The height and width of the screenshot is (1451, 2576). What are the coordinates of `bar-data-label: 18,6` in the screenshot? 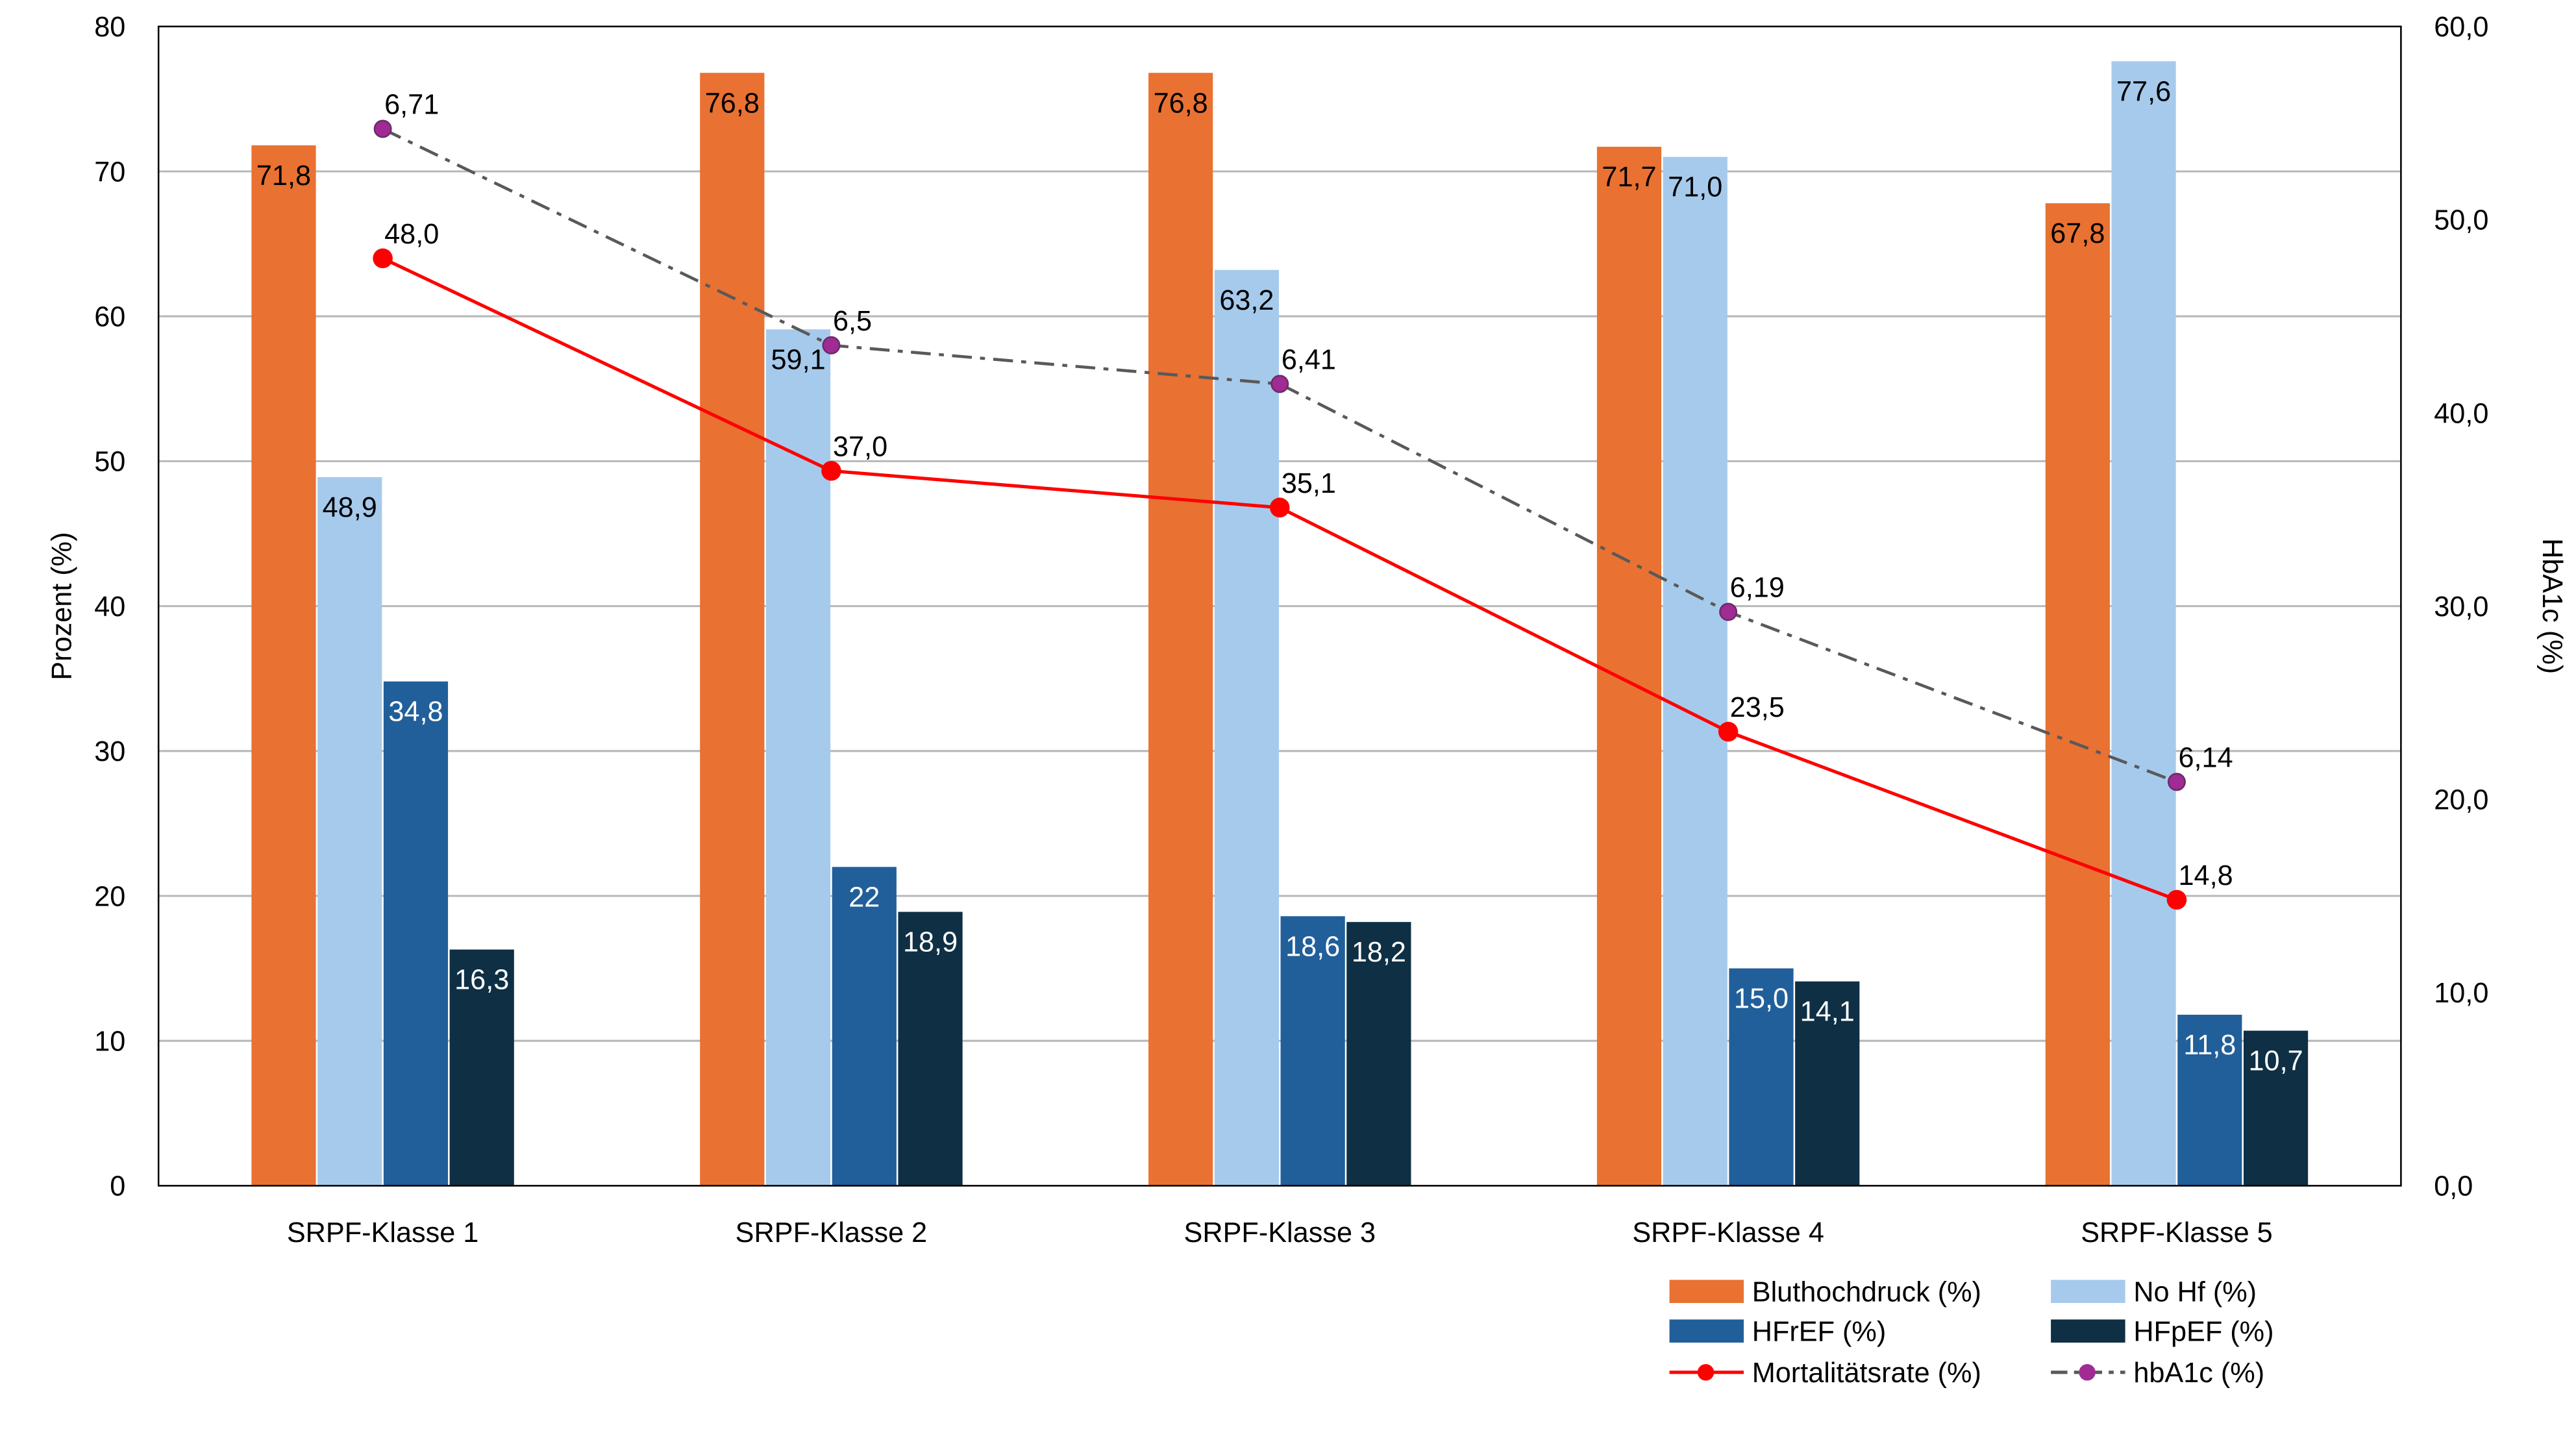 It's located at (1312, 947).